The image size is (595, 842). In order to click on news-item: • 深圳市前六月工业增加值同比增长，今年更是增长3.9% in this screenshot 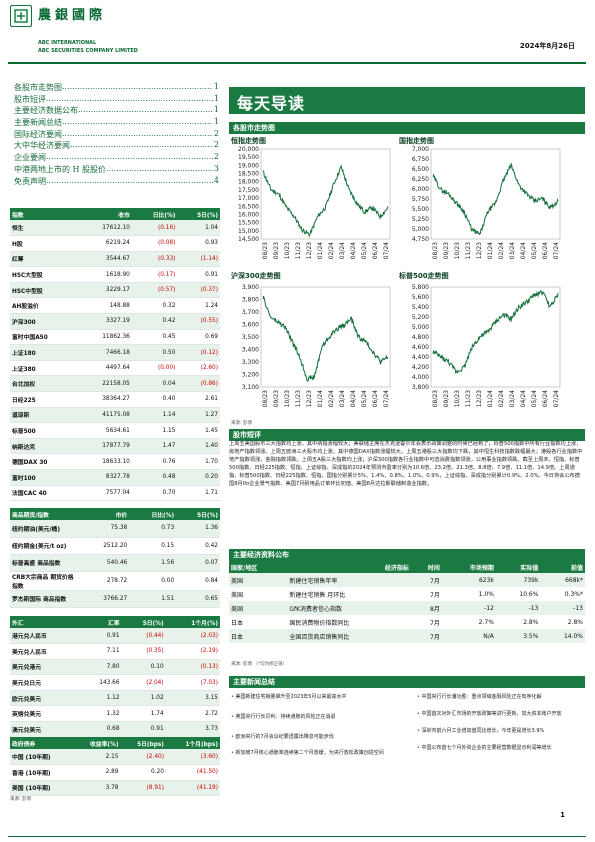, I will do `click(500, 731)`.